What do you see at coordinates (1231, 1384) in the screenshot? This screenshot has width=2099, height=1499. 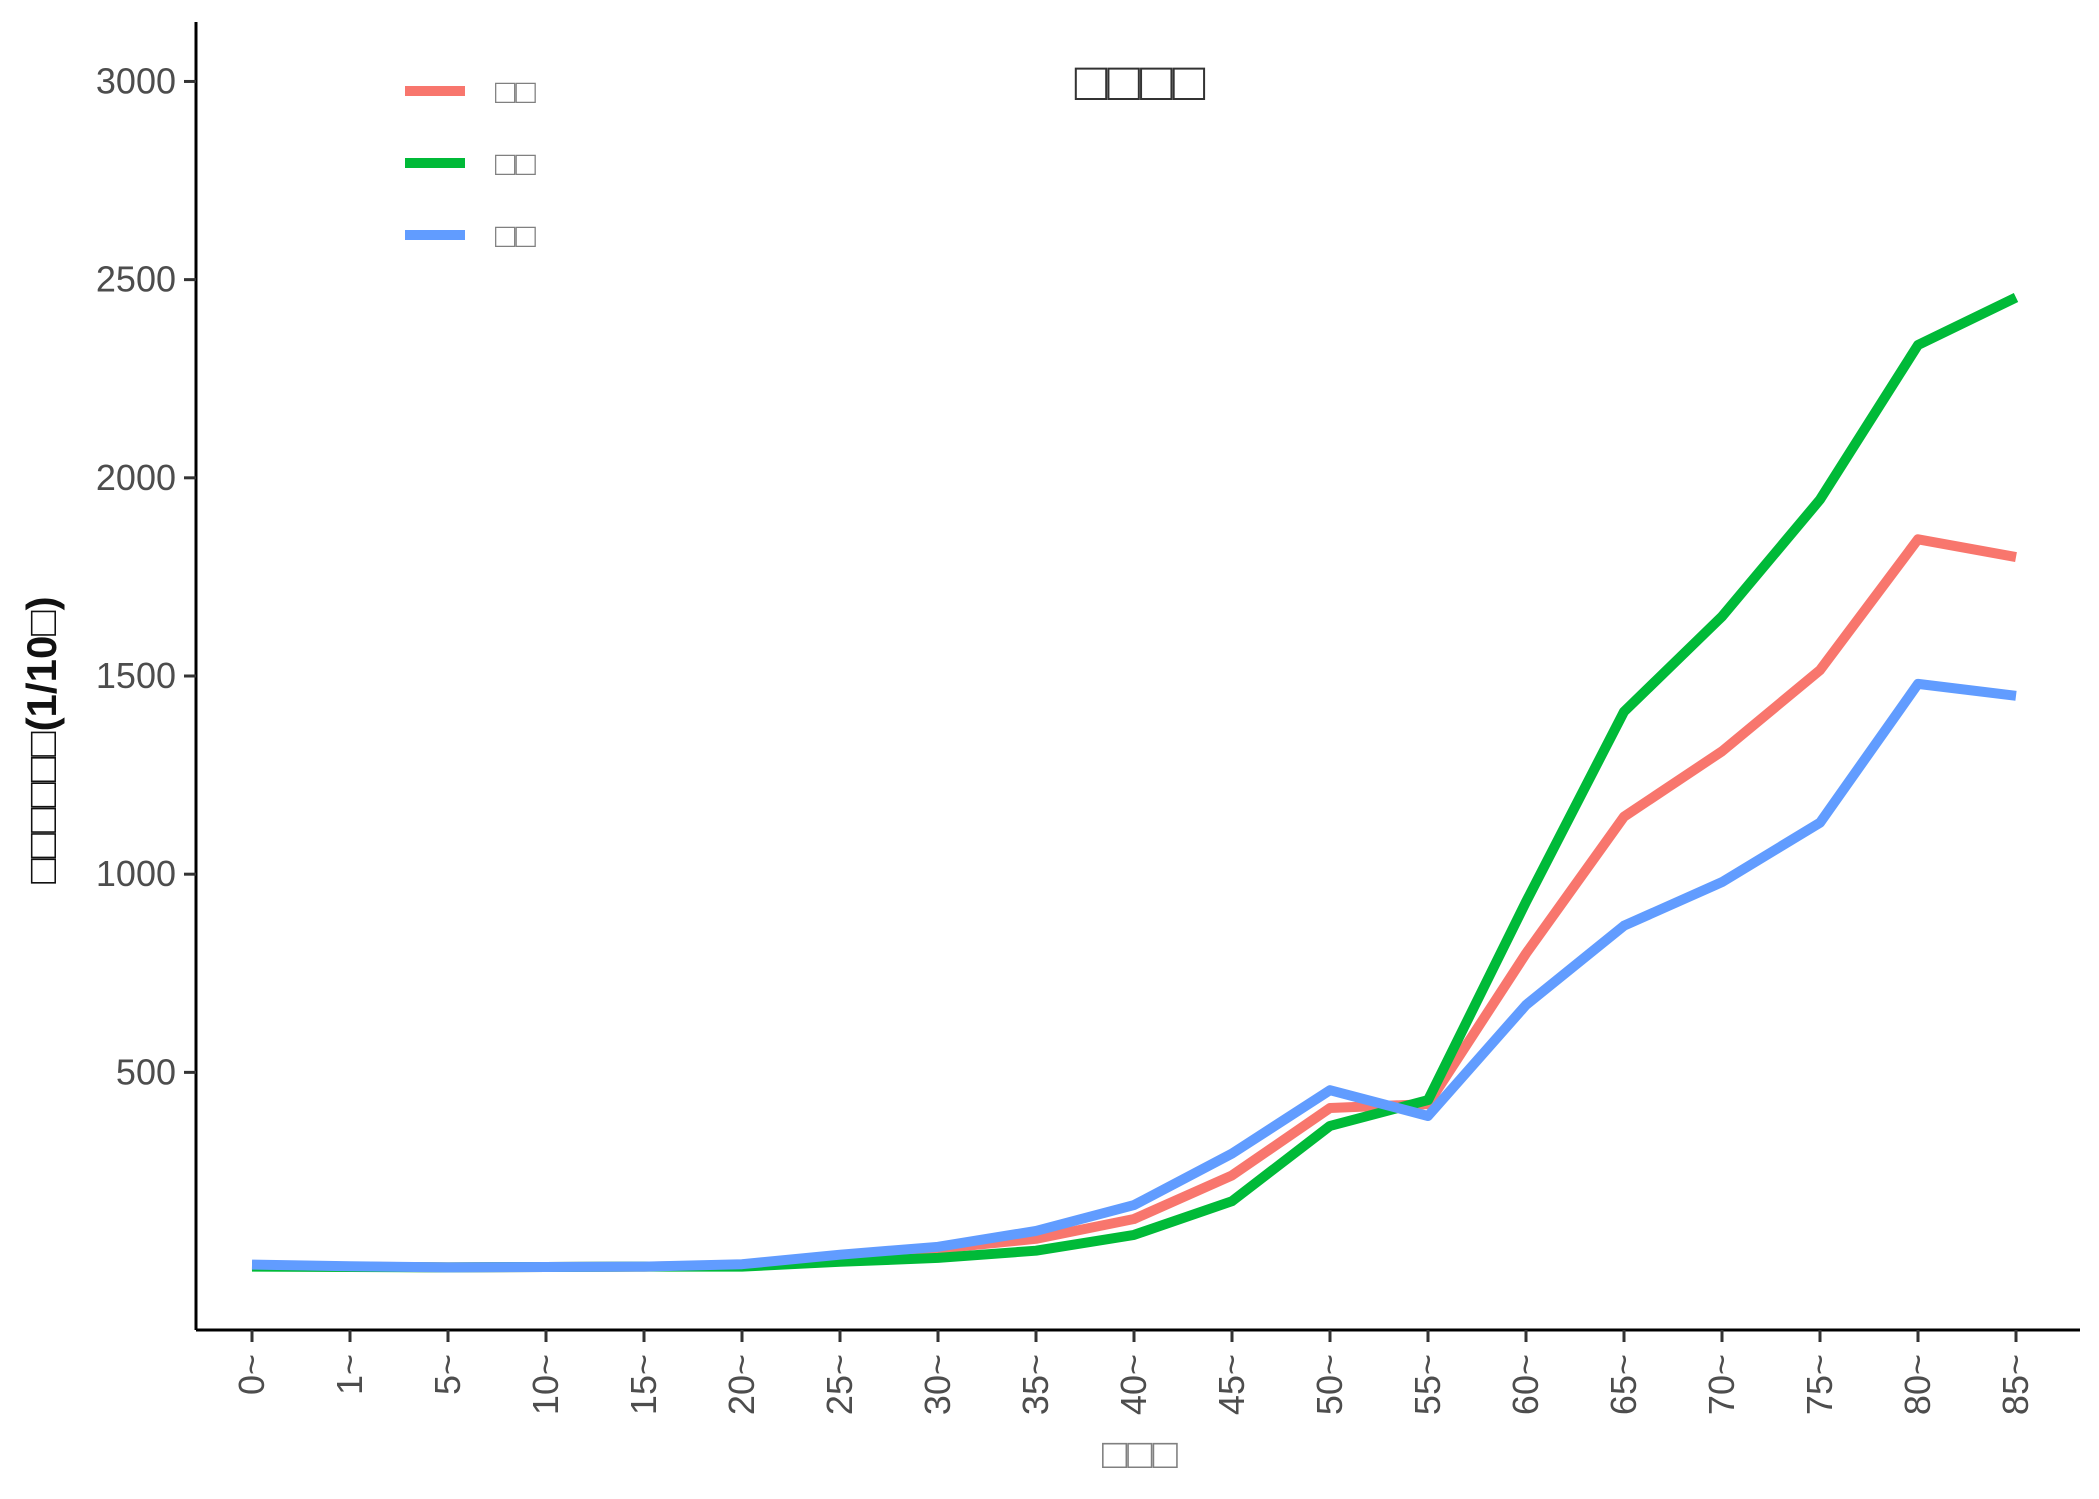 I see `x-tick-label: 45~` at bounding box center [1231, 1384].